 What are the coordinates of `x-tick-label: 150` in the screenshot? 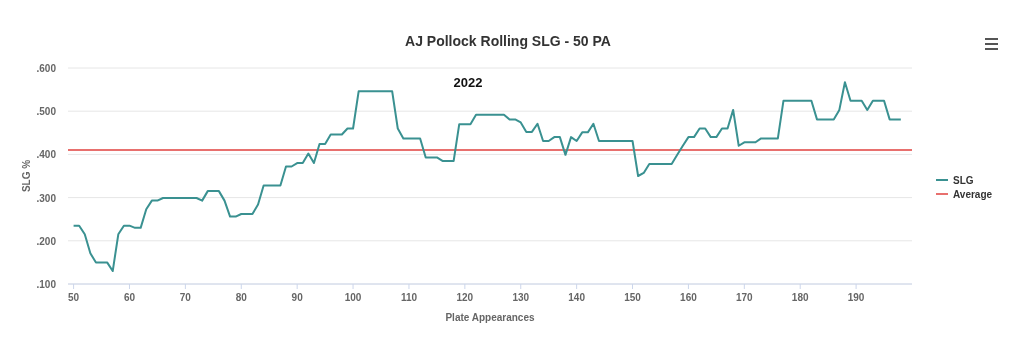 It's located at (633, 297).